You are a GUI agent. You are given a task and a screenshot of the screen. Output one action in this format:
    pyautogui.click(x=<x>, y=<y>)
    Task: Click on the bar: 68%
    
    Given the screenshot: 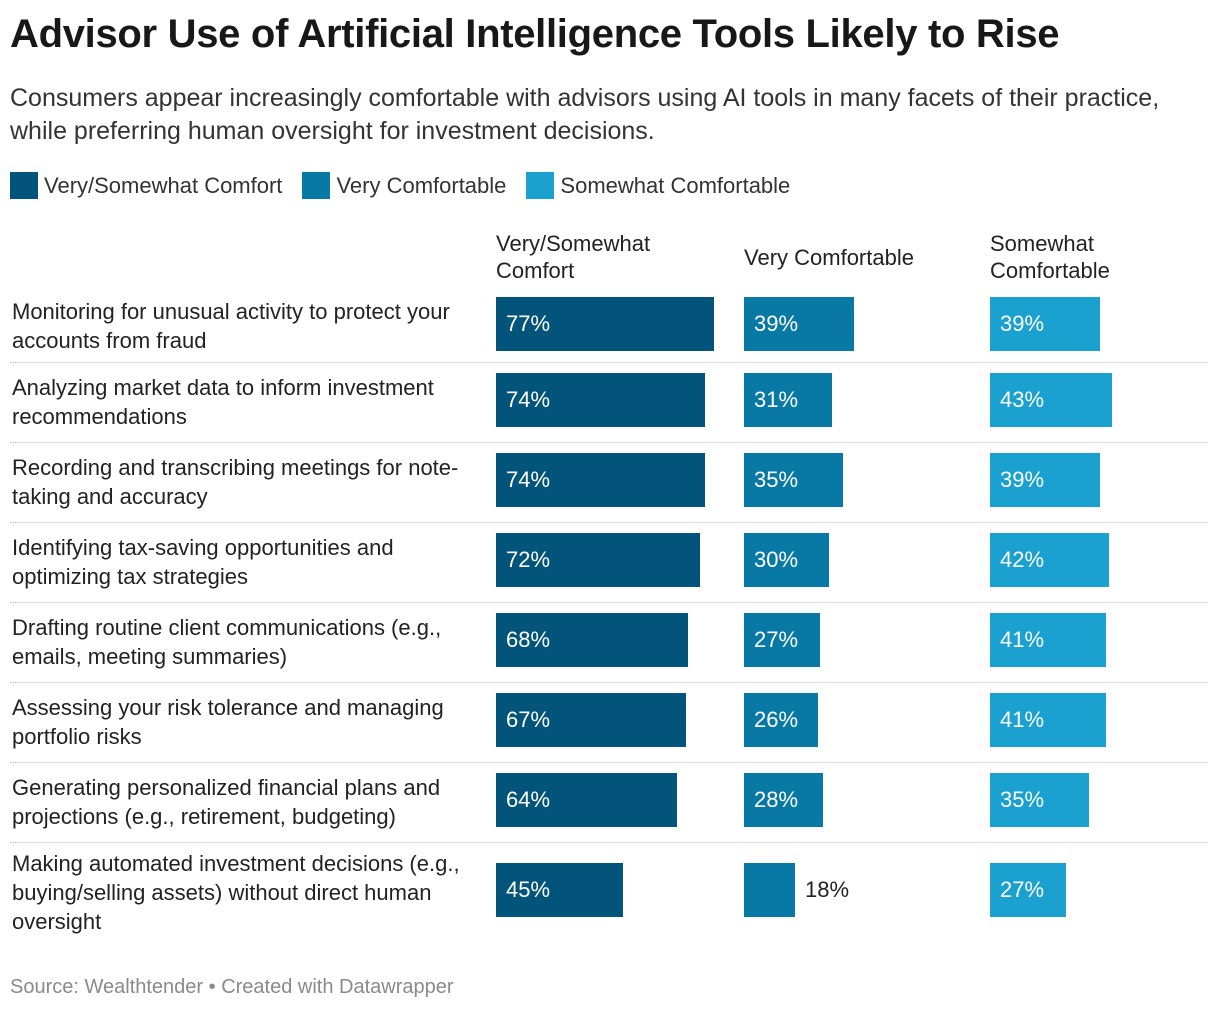 What is the action you would take?
    pyautogui.click(x=592, y=640)
    